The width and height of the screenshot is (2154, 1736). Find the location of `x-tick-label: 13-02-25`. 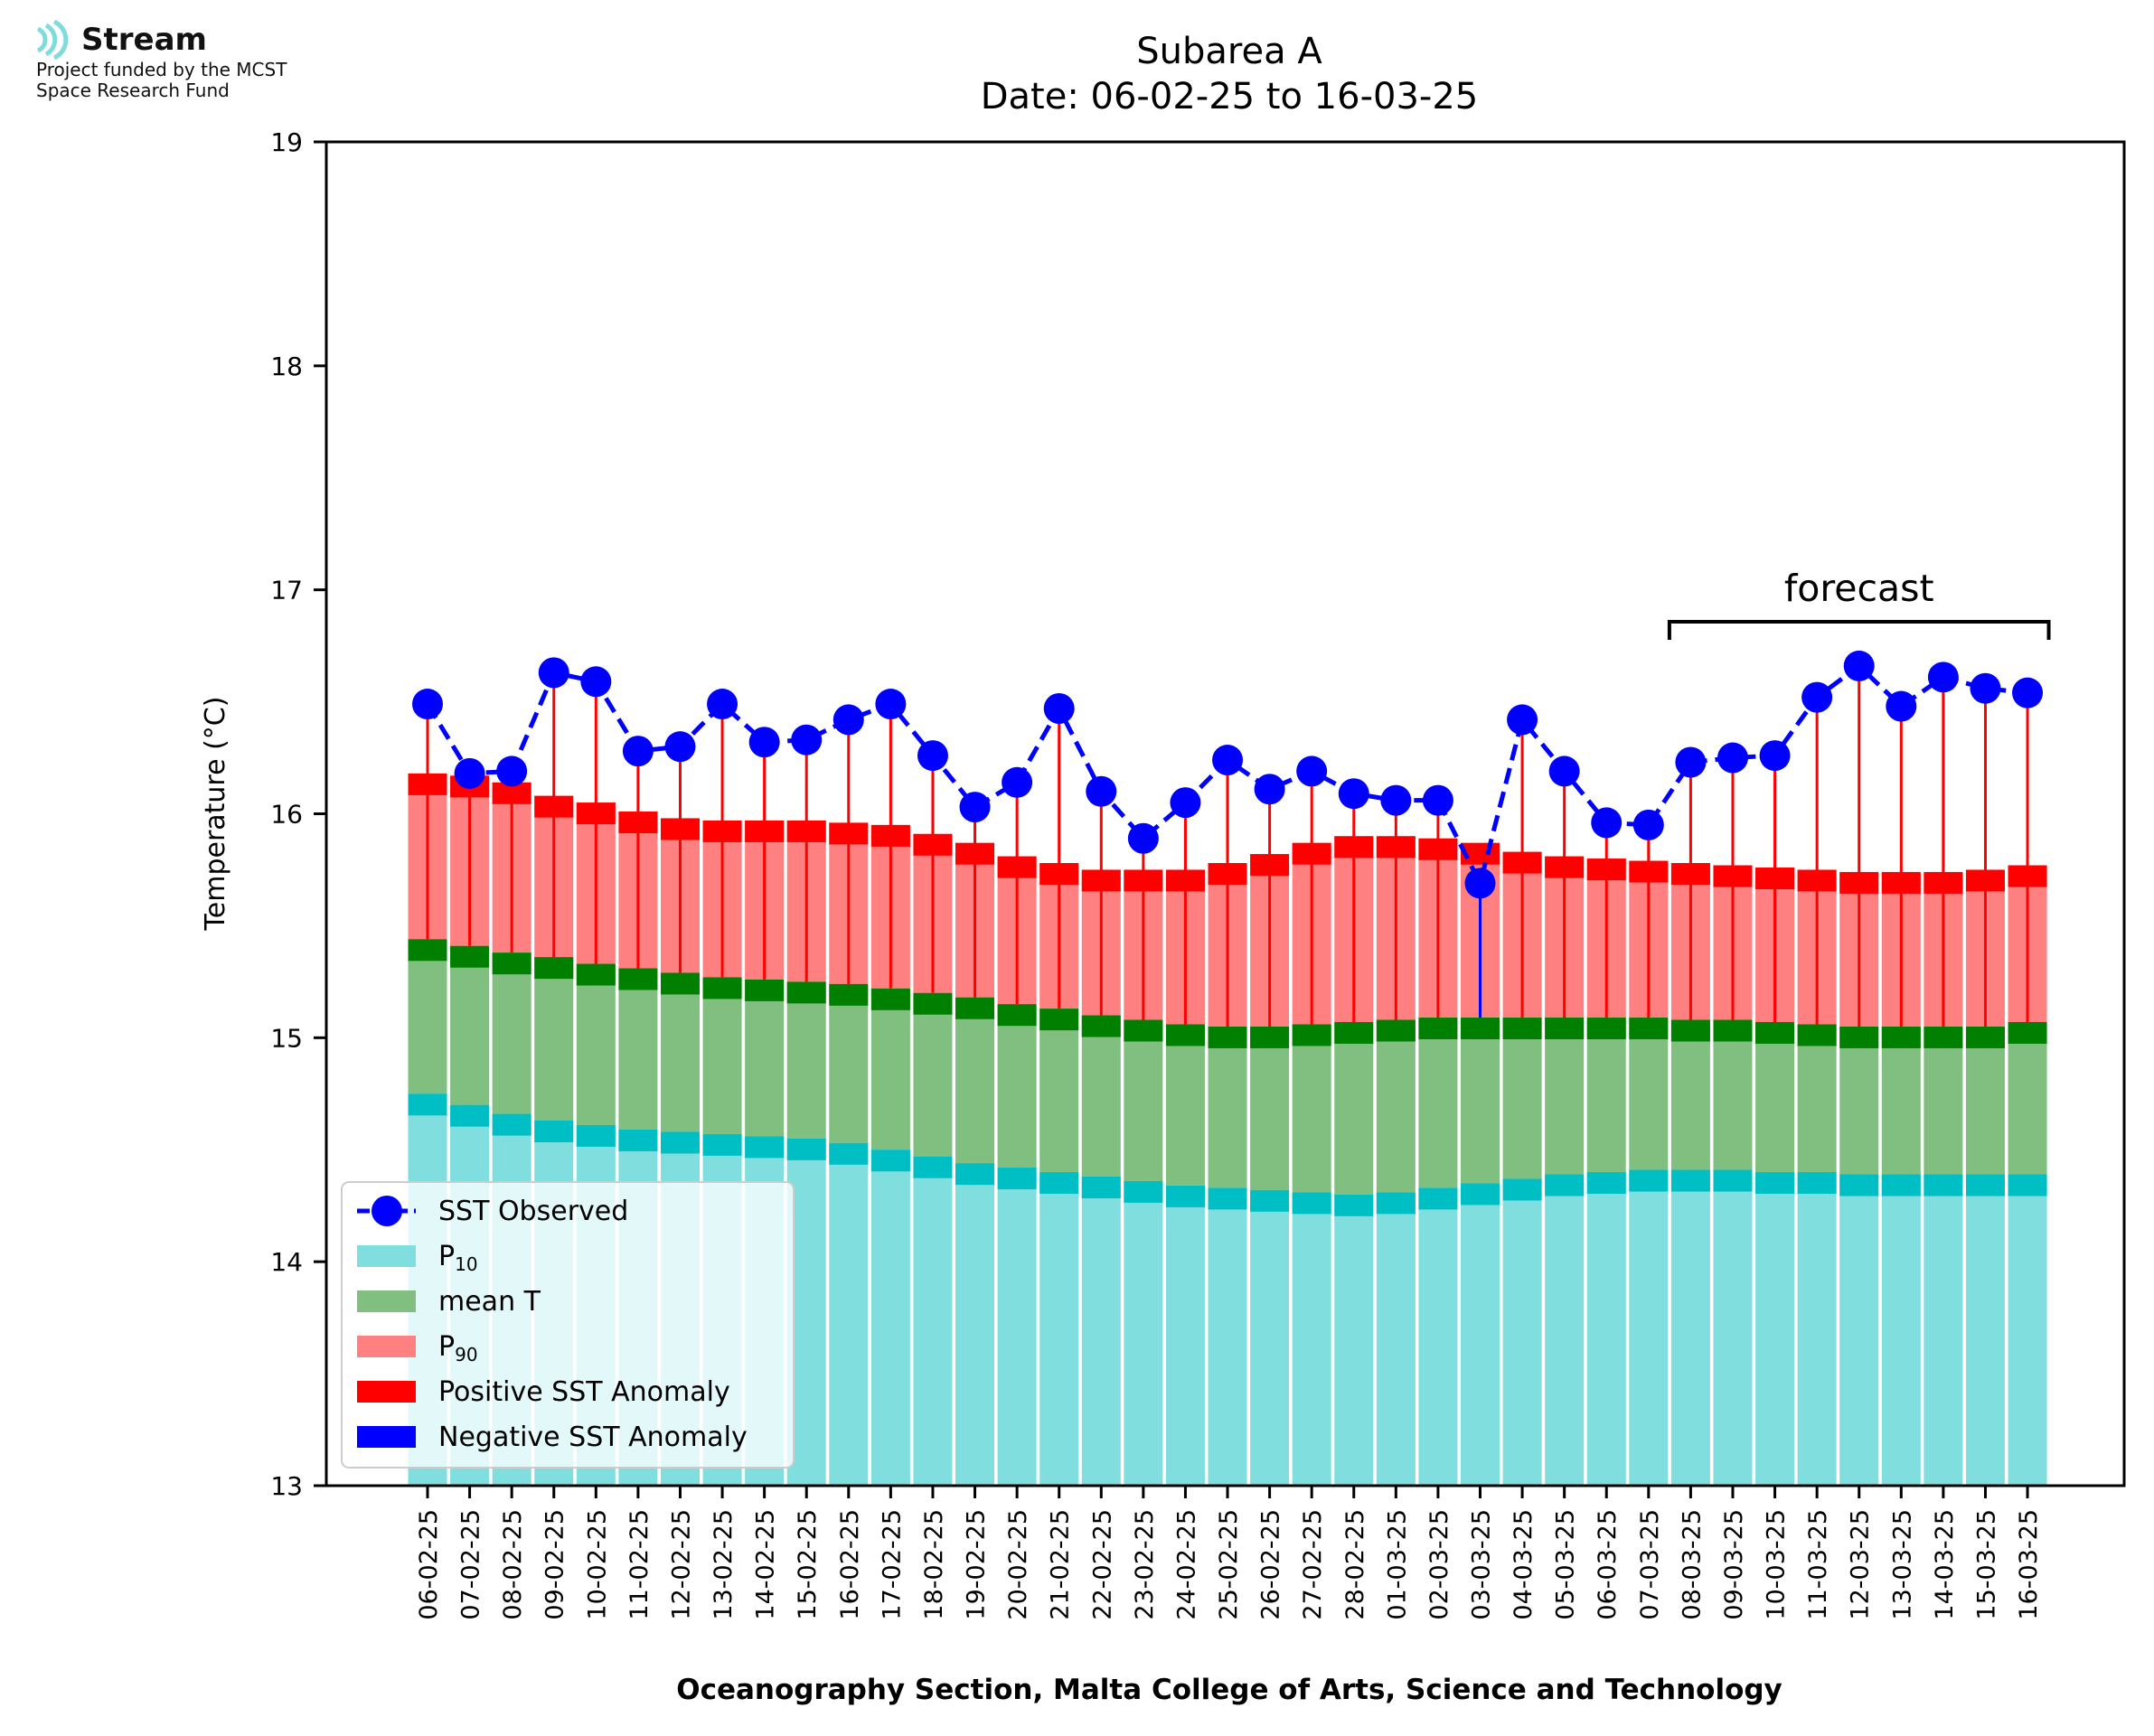

x-tick-label: 13-02-25 is located at coordinates (724, 1564).